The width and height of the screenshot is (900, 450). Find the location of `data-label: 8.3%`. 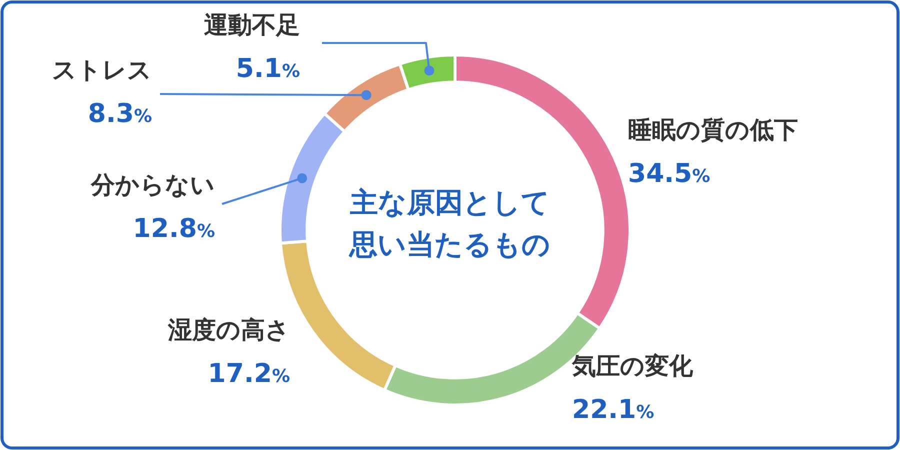

data-label: 8.3% is located at coordinates (120, 114).